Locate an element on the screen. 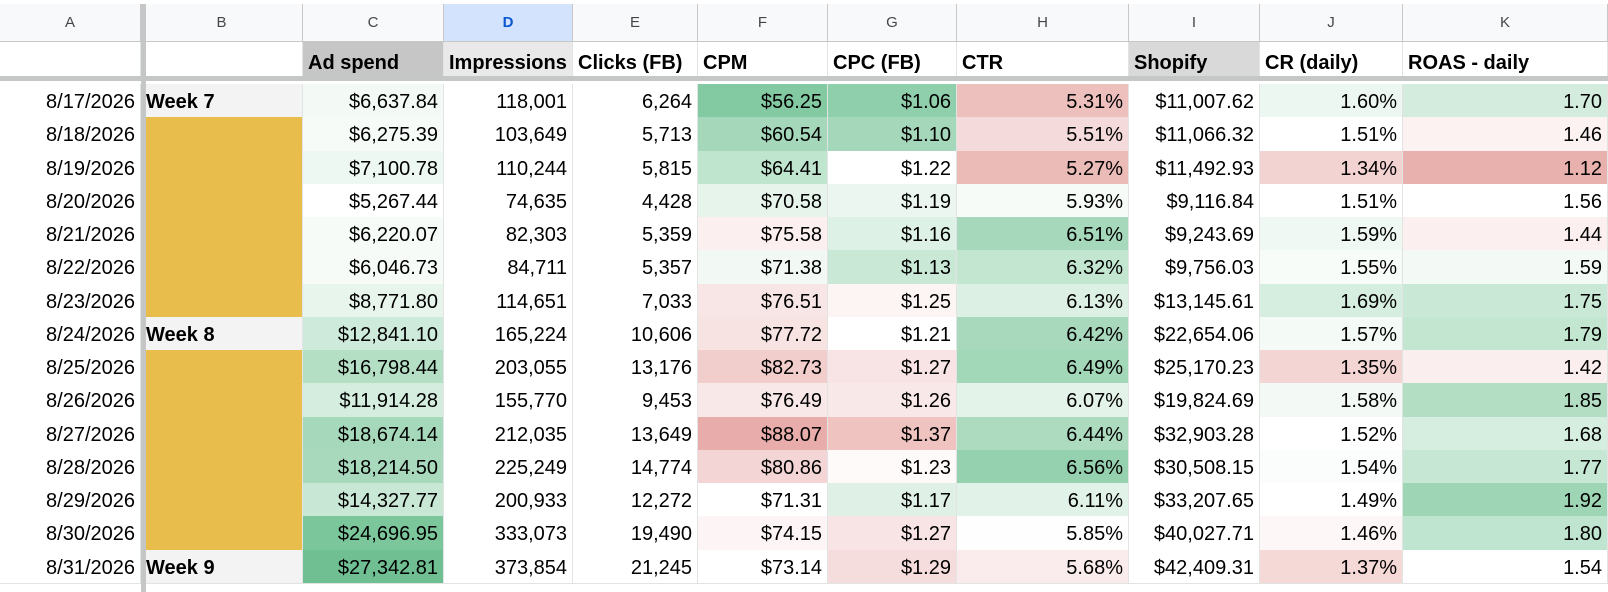 The width and height of the screenshot is (1608, 592). data-cell: $1.27 is located at coordinates (892, 367).